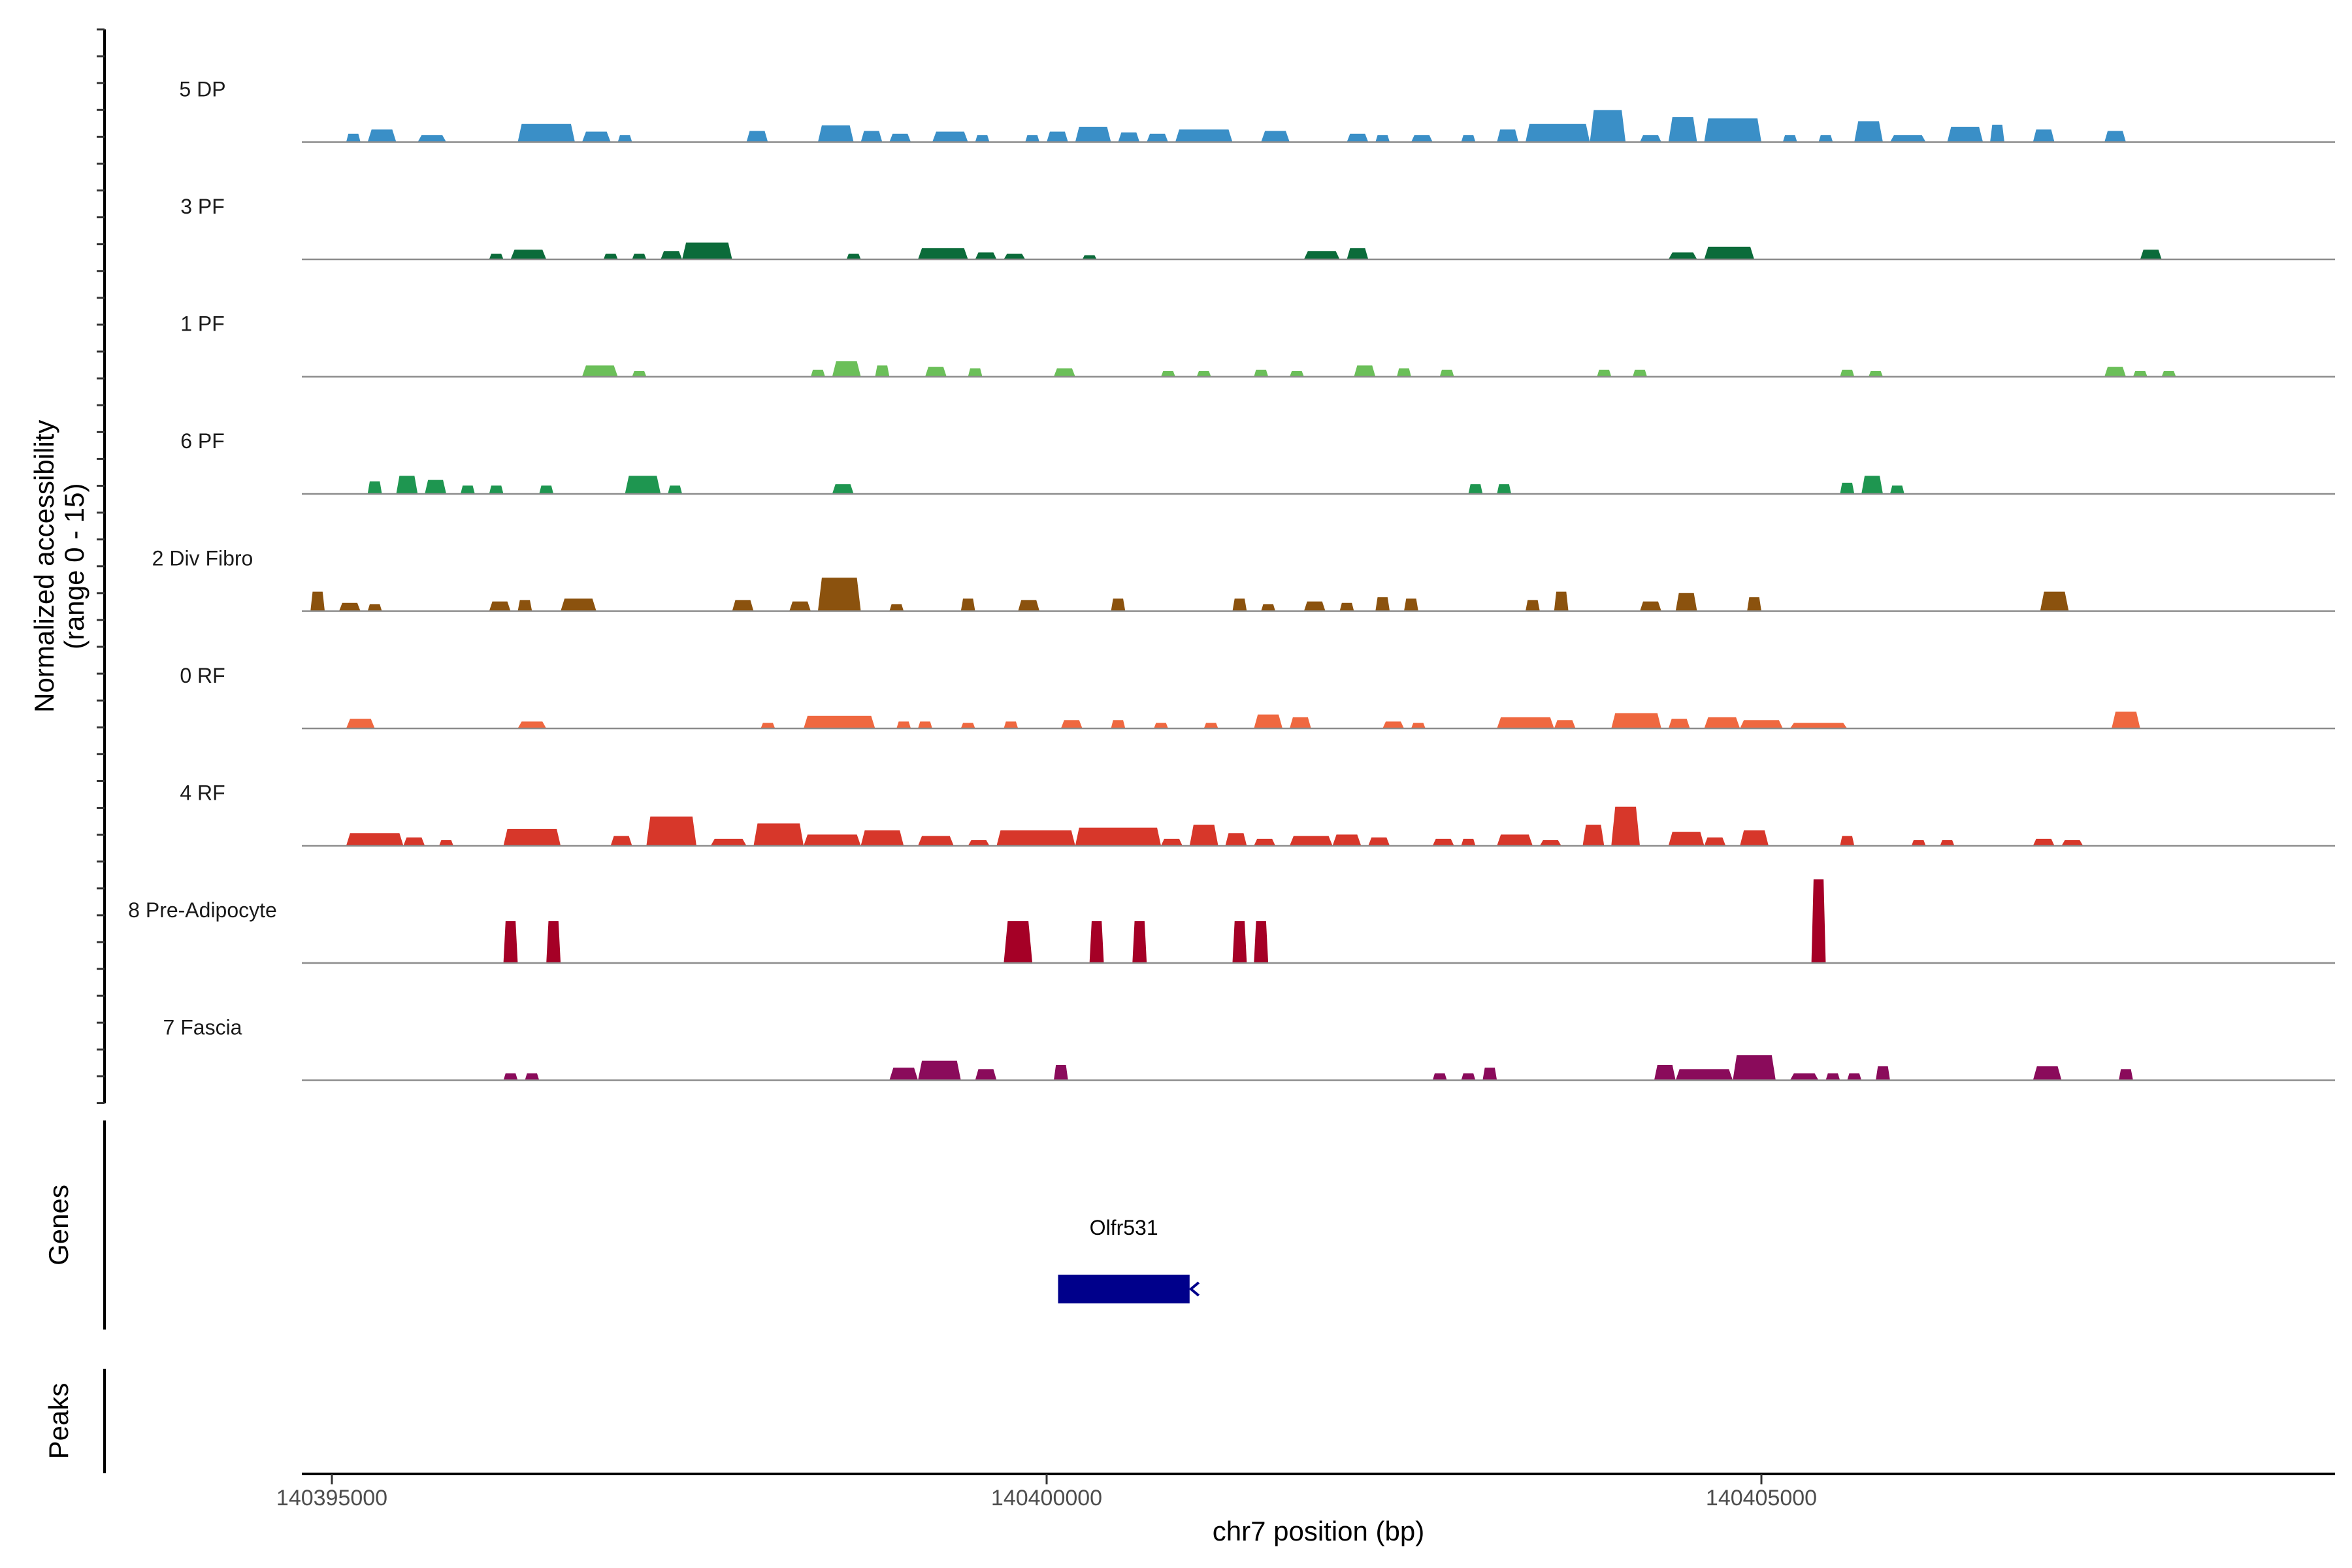 Image resolution: width=2352 pixels, height=1568 pixels. I want to click on track-0-rf: 0 RF, so click(1257, 697).